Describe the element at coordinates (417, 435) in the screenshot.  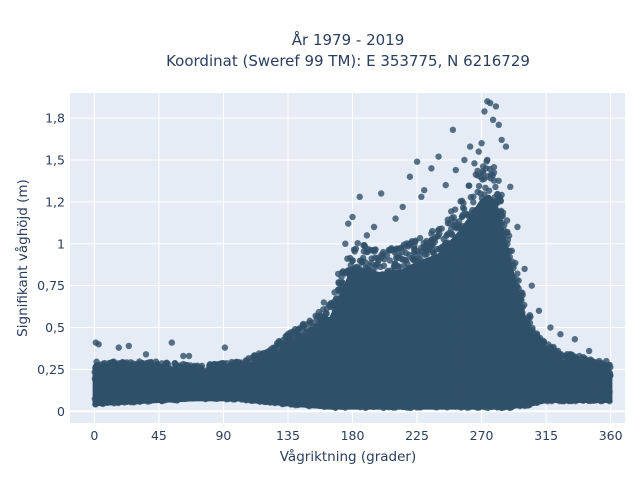
I see `x-tick-label: 225` at that location.